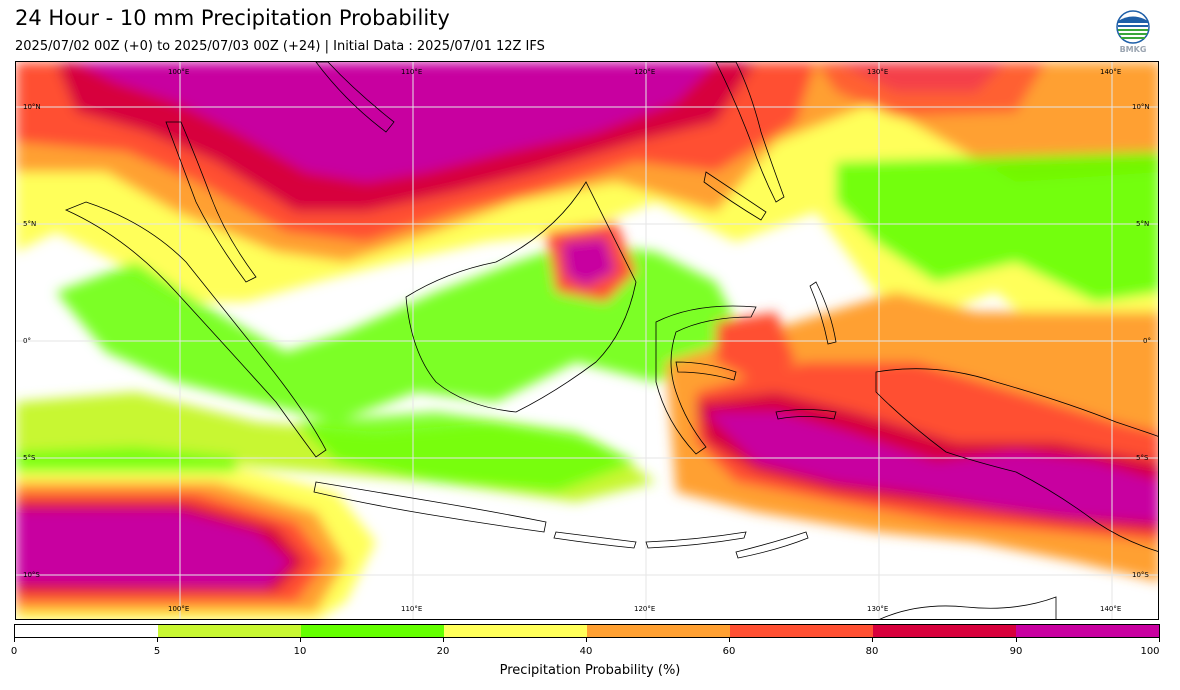 The height and width of the screenshot is (690, 1180). Describe the element at coordinates (1150, 651) in the screenshot. I see `colorbar-tick-100: 100` at that location.